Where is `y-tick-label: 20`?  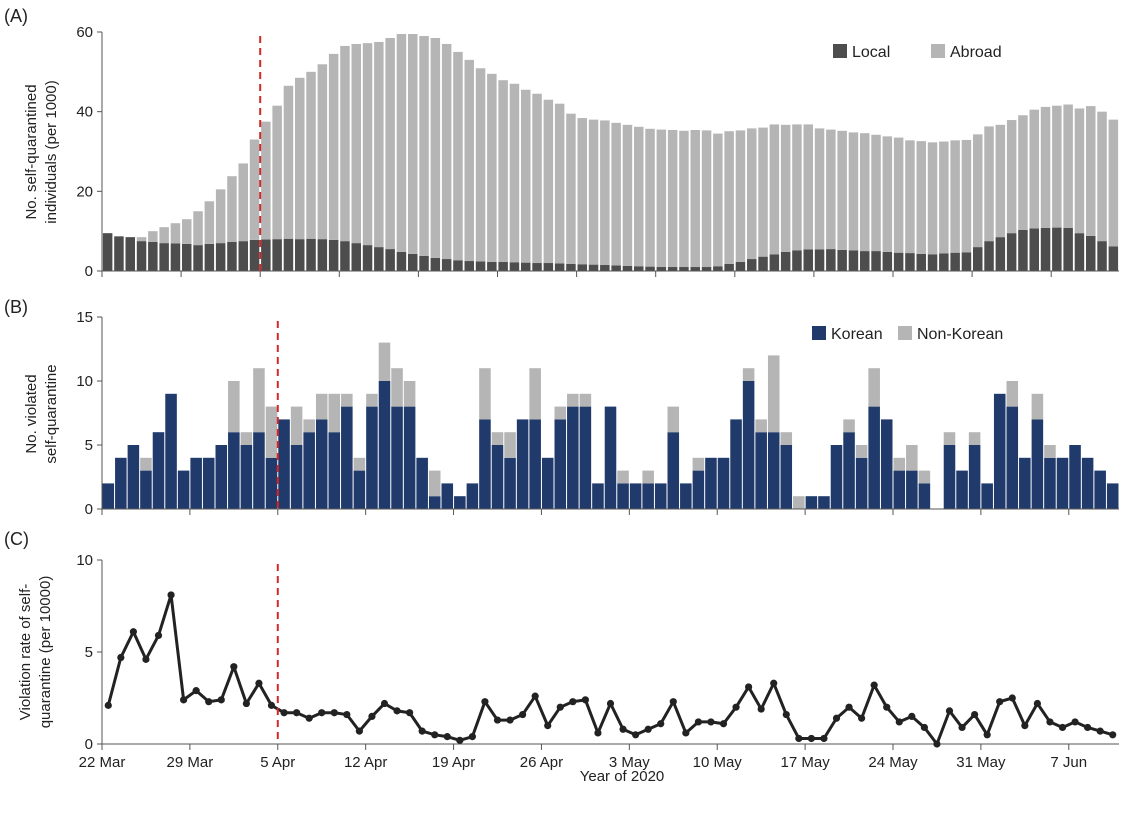 y-tick-label: 20 is located at coordinates (84, 191).